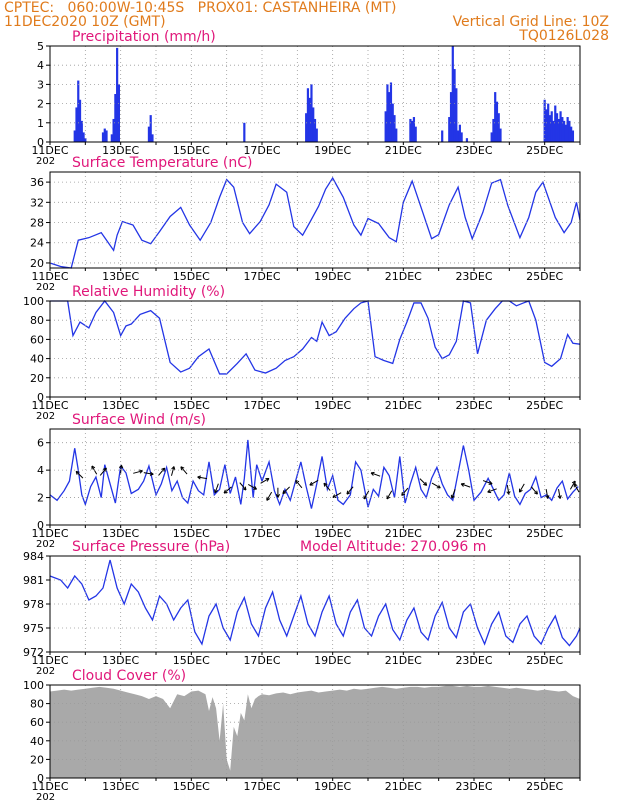 The width and height of the screenshot is (618, 800). What do you see at coordinates (332, 276) in the screenshot?
I see `surface-temperature-xtick-label: 19DEC` at bounding box center [332, 276].